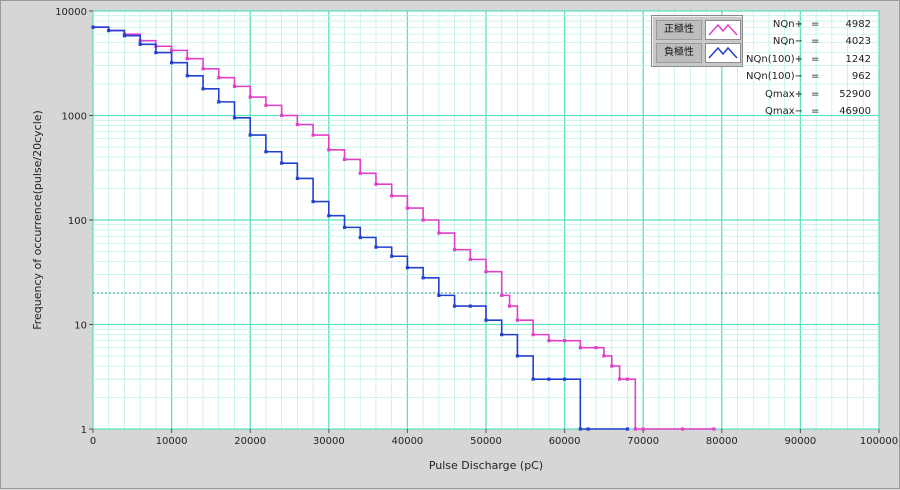  I want to click on stat-key: NQn(100)−, so click(774, 76).